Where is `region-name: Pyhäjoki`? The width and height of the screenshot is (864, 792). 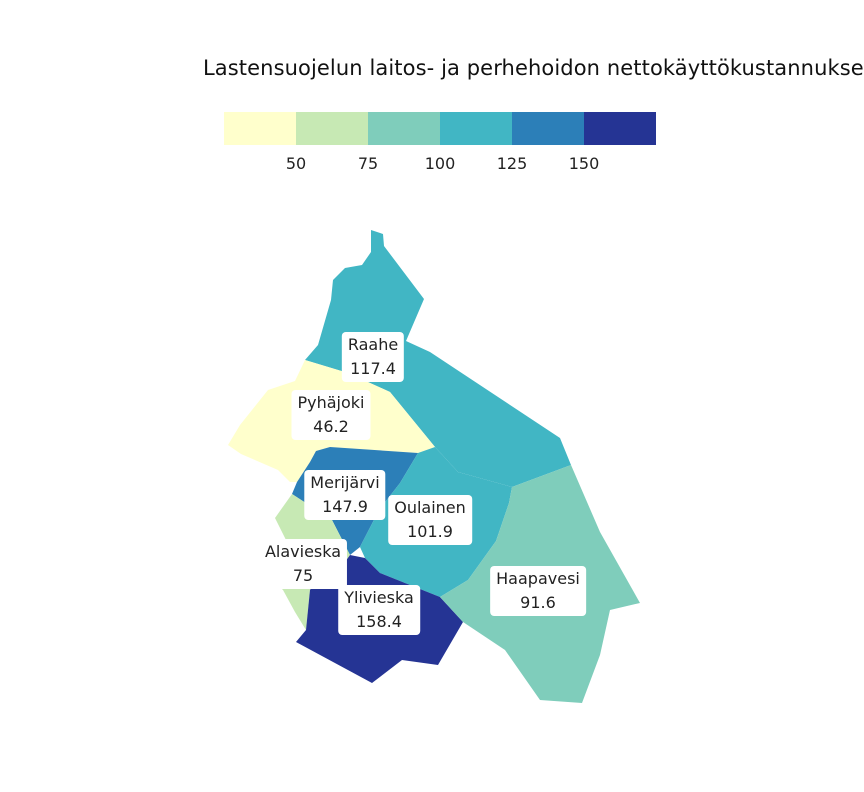
region-name: Pyhäjoki is located at coordinates (331, 402).